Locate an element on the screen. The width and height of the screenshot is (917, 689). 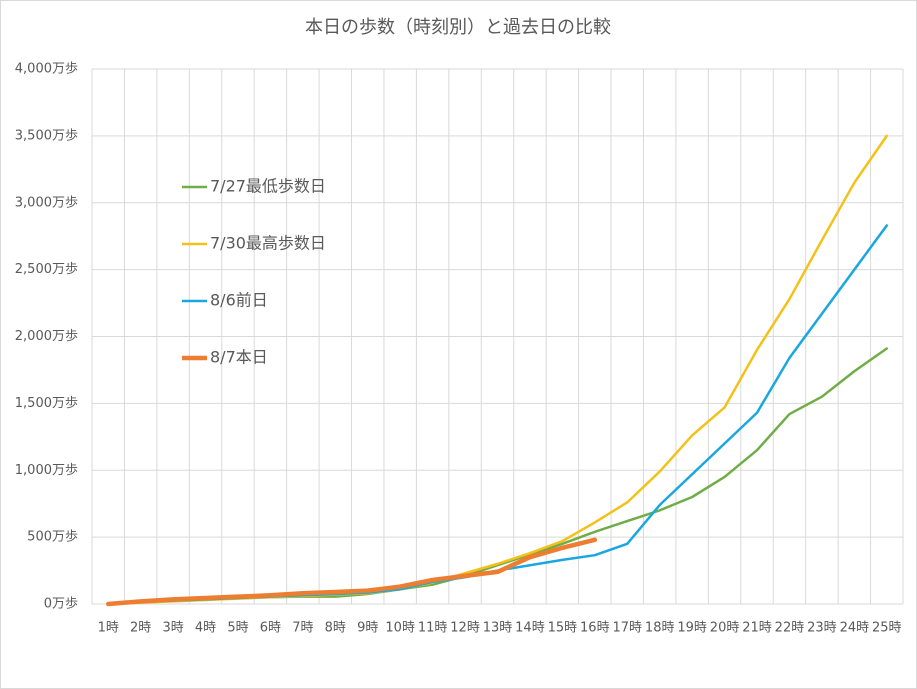
x-tick-label: 20時 is located at coordinates (725, 628).